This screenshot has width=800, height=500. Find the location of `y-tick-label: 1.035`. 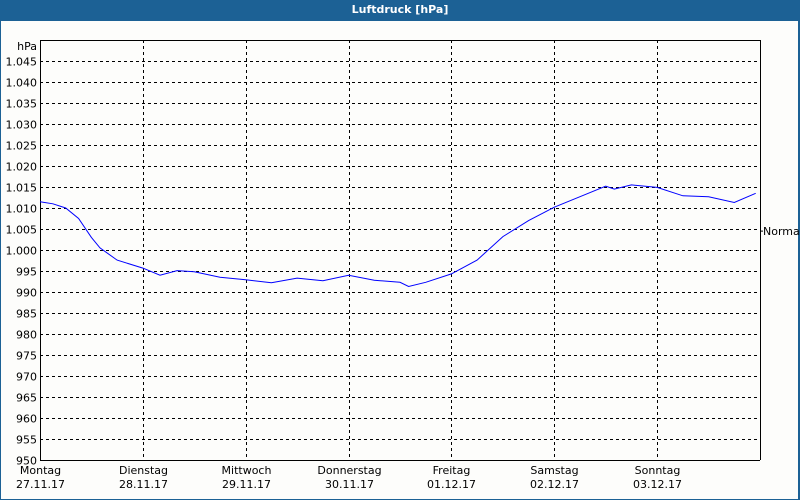

y-tick-label: 1.035 is located at coordinates (22, 104).